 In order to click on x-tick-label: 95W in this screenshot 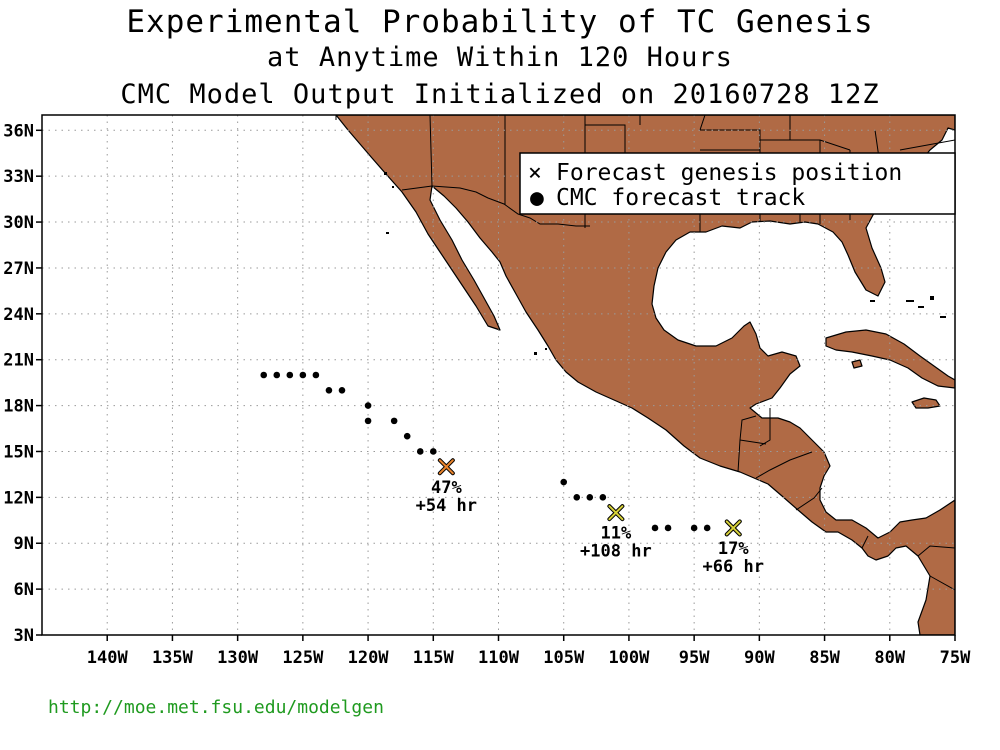, I will do `click(694, 658)`.